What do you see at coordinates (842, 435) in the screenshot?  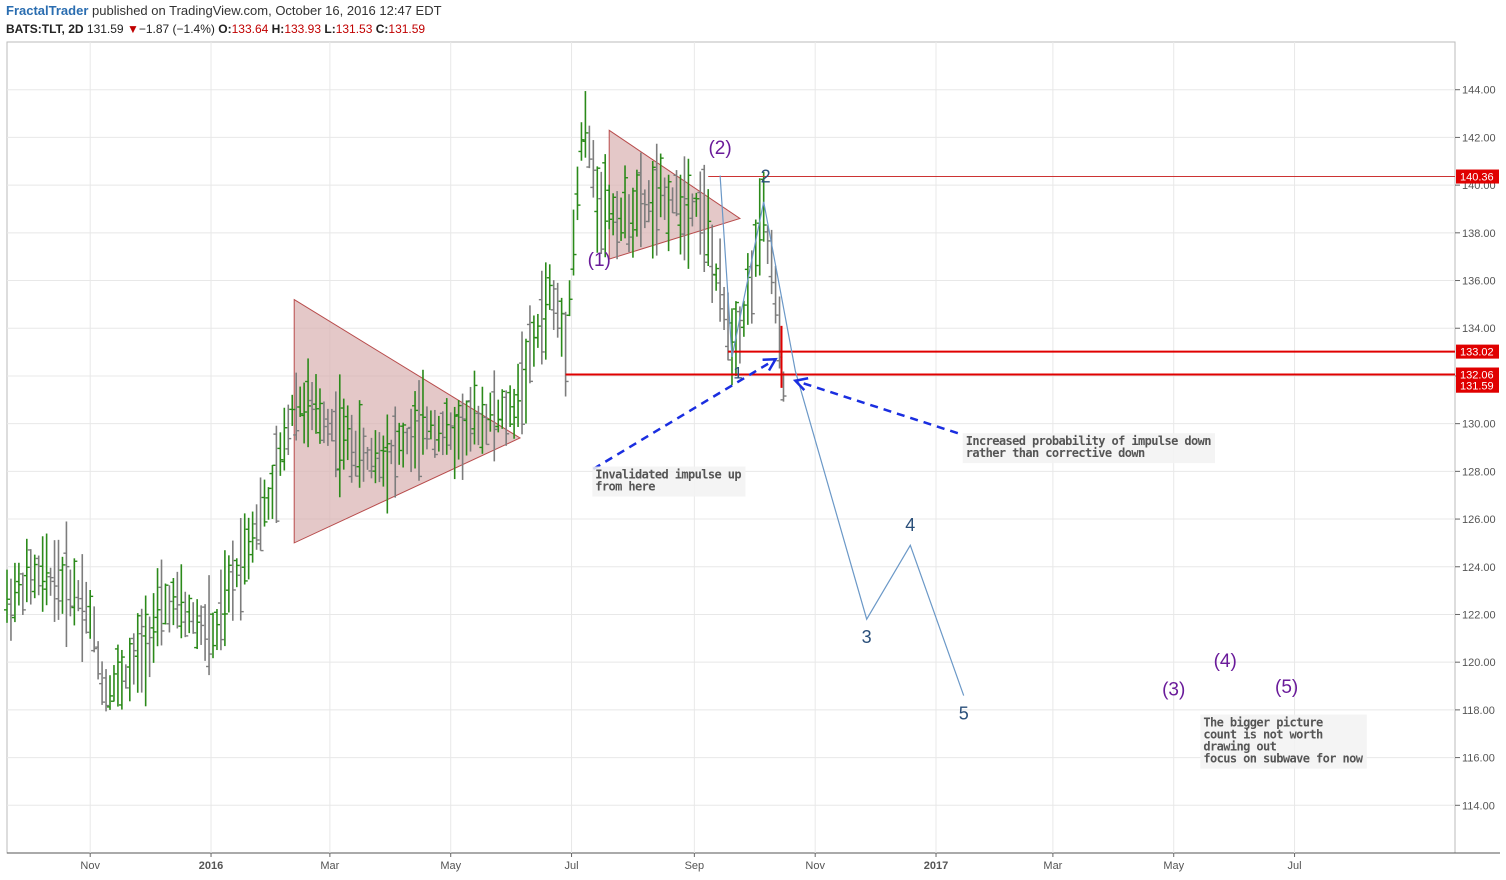 I see `wave-count-path` at bounding box center [842, 435].